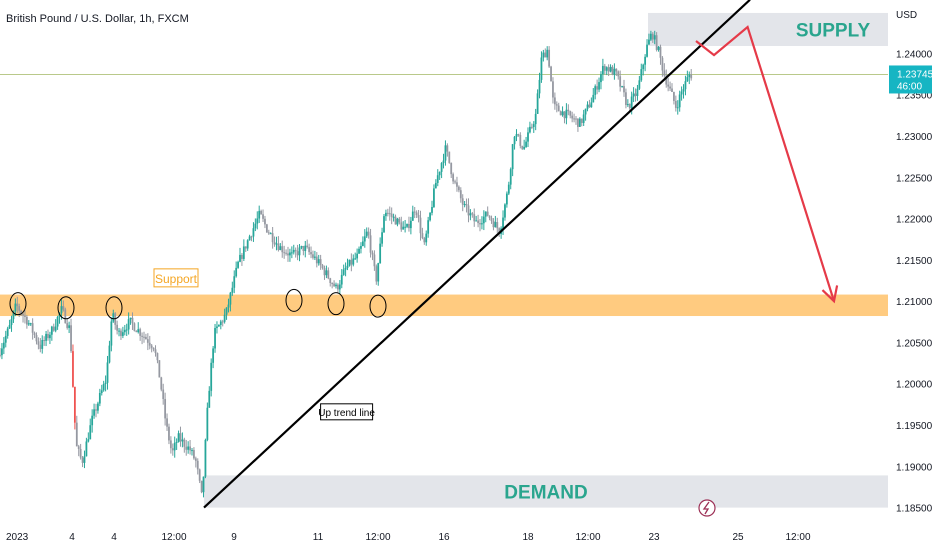 This screenshot has width=932, height=550. I want to click on price-tick-label: 1.20500, so click(914, 343).